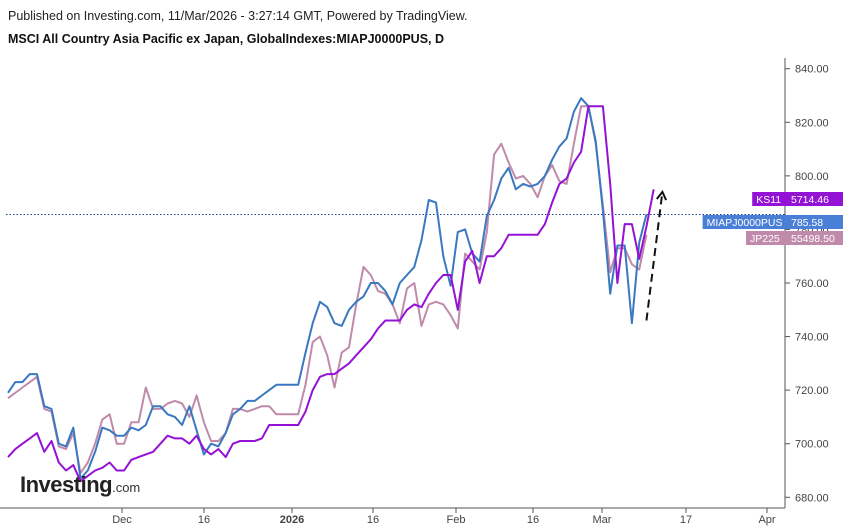  I want to click on investing-logo: Investing.com, so click(80, 484).